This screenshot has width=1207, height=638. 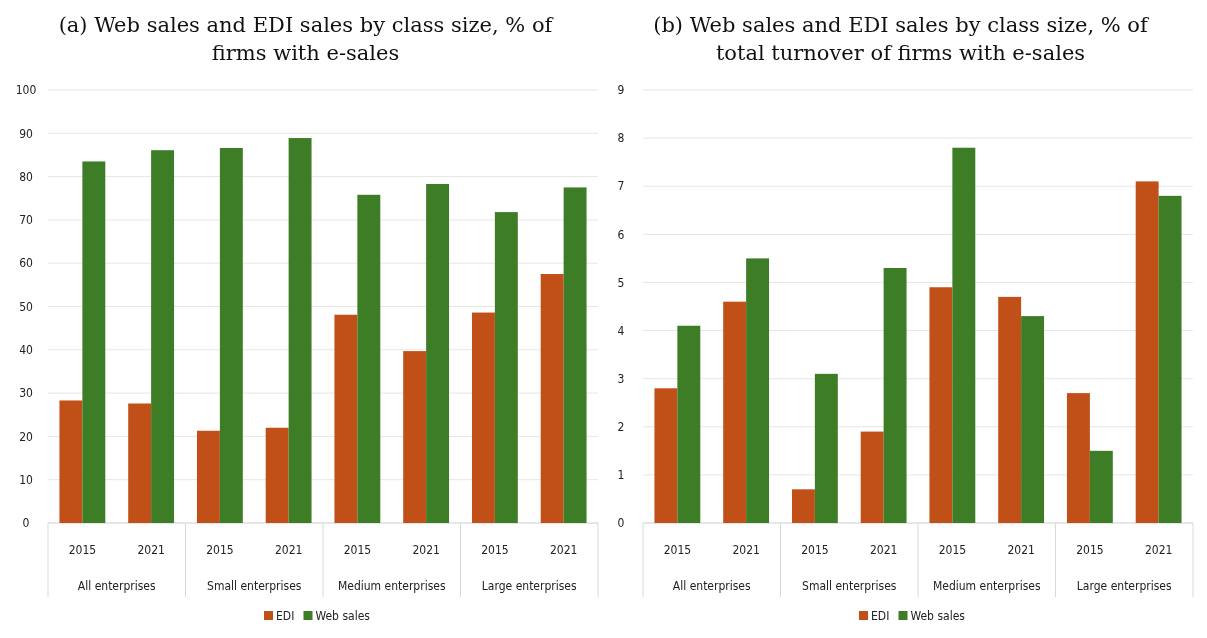 I want to click on y-tick-label: 9, so click(x=621, y=90).